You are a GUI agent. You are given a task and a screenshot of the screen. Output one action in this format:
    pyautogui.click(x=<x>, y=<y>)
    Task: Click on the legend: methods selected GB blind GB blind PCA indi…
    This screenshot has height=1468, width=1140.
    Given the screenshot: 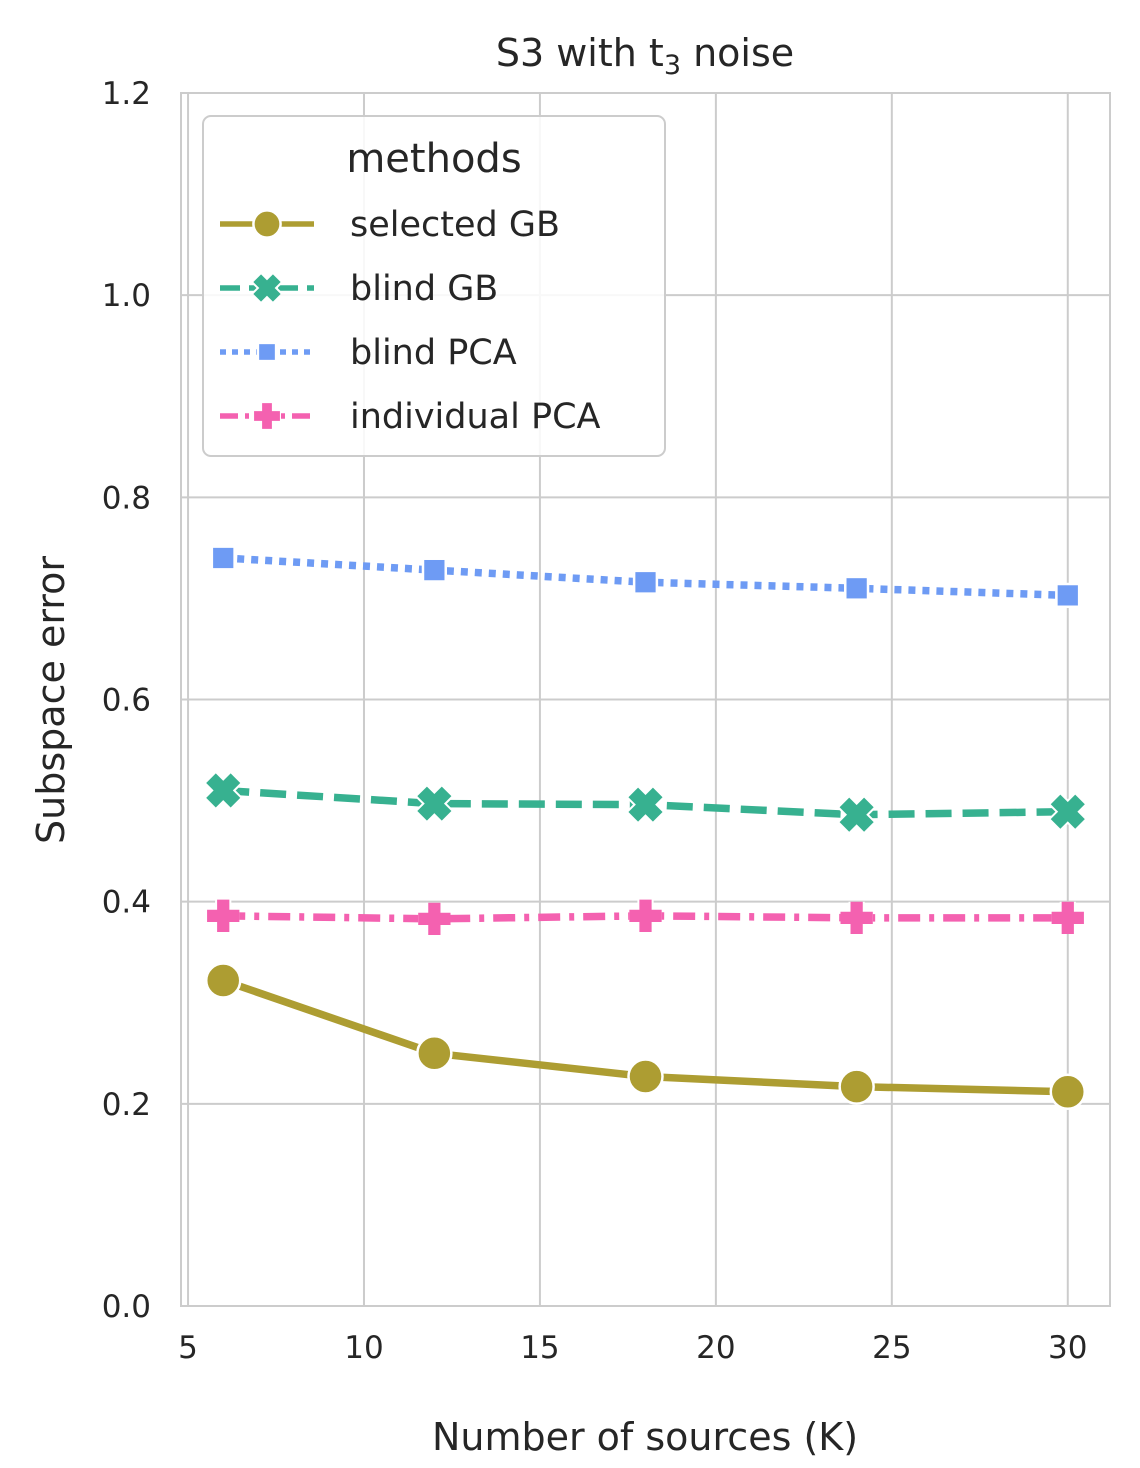 What is the action you would take?
    pyautogui.click(x=434, y=286)
    